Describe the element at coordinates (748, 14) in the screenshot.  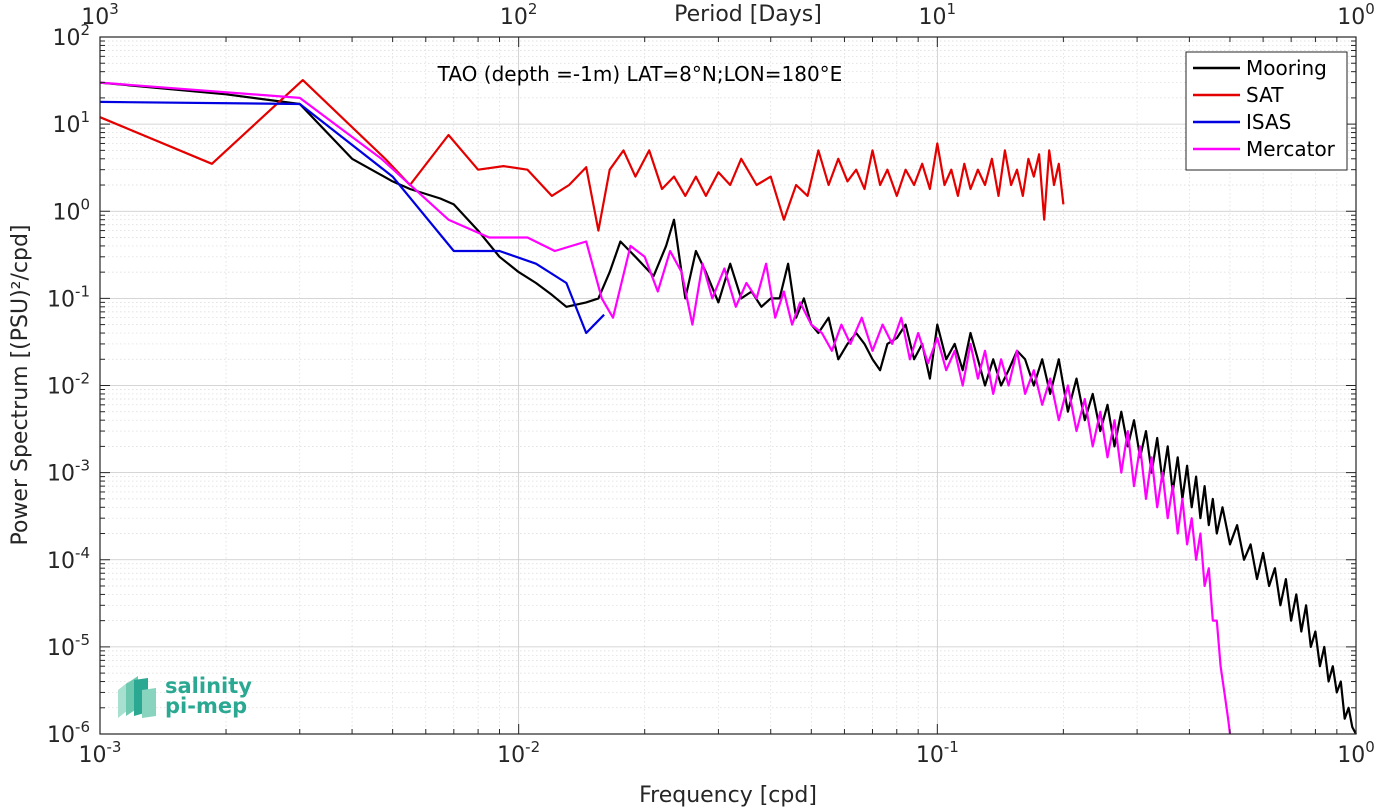
I see `top-axis-title: Period [Days]` at that location.